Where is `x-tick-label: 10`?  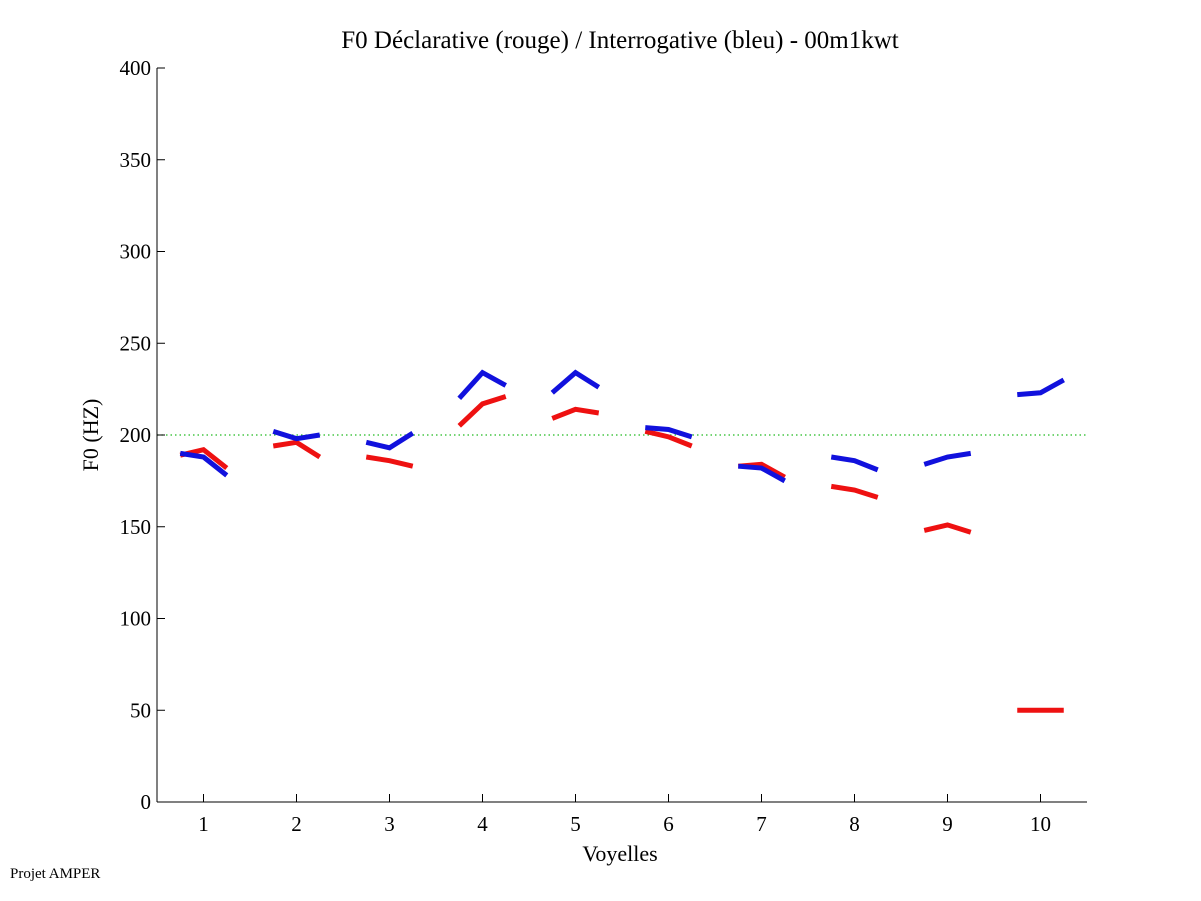 x-tick-label: 10 is located at coordinates (1040, 824).